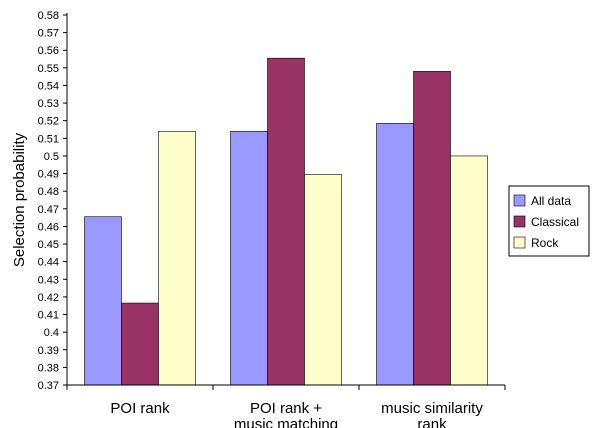  Describe the element at coordinates (48, 192) in the screenshot. I see `y-tick-label: 0.48` at that location.